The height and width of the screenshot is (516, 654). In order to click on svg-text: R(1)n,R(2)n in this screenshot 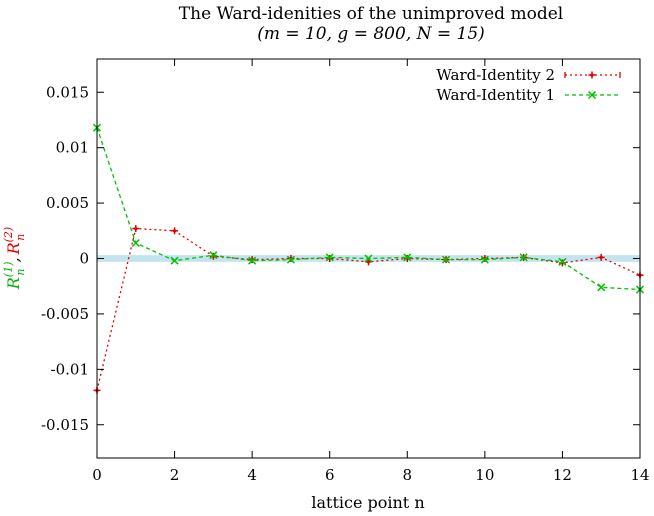, I will do `click(14, 258)`.